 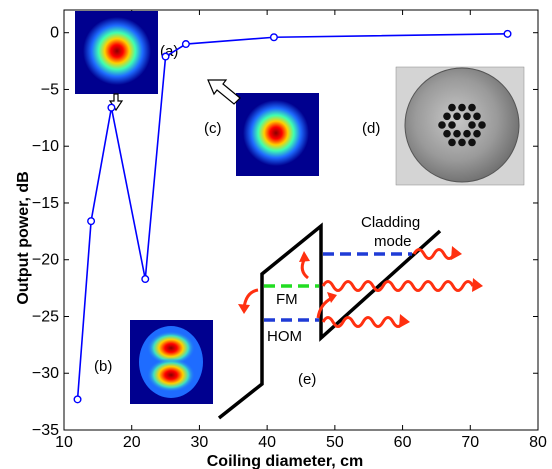 What do you see at coordinates (64, 442) in the screenshot?
I see `x-tick-label: 10` at bounding box center [64, 442].